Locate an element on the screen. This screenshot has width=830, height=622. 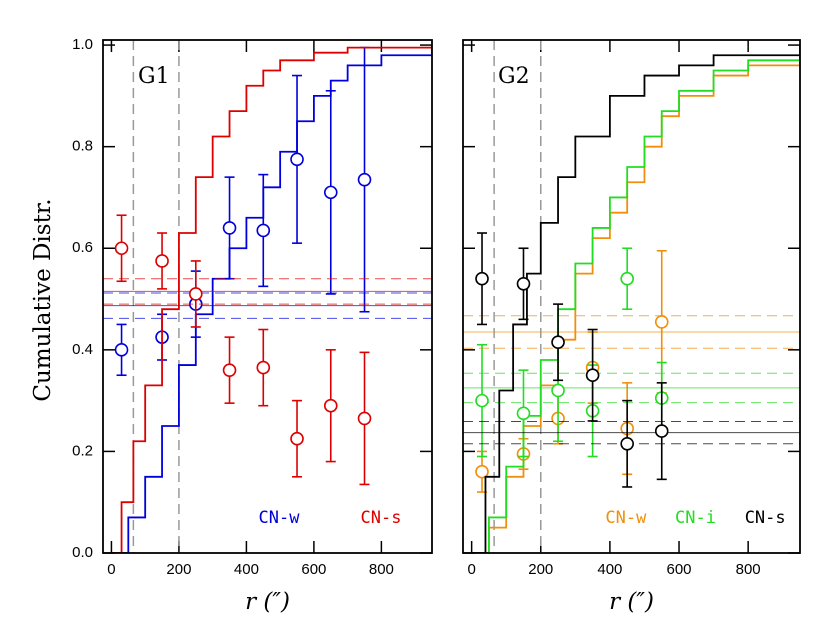
panel-label: G1 is located at coordinates (154, 76).